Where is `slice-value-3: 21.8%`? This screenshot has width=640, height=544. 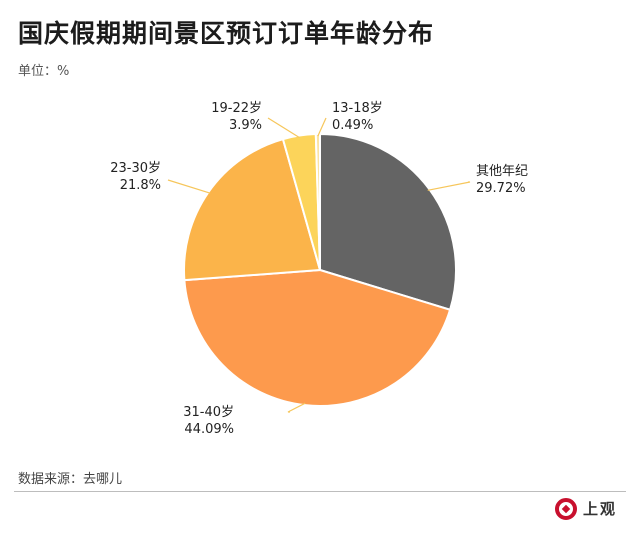 slice-value-3: 21.8% is located at coordinates (140, 185).